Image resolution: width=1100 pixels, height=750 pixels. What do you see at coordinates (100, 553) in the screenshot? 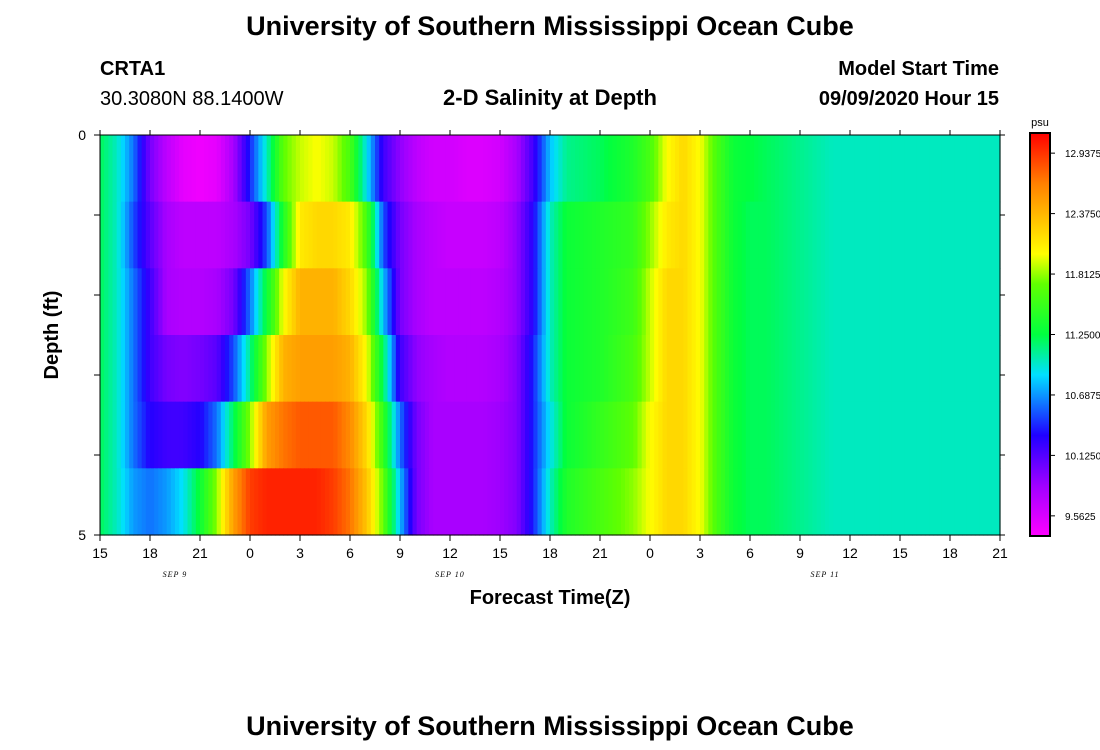
I see `x-tick-label: 15` at bounding box center [100, 553].